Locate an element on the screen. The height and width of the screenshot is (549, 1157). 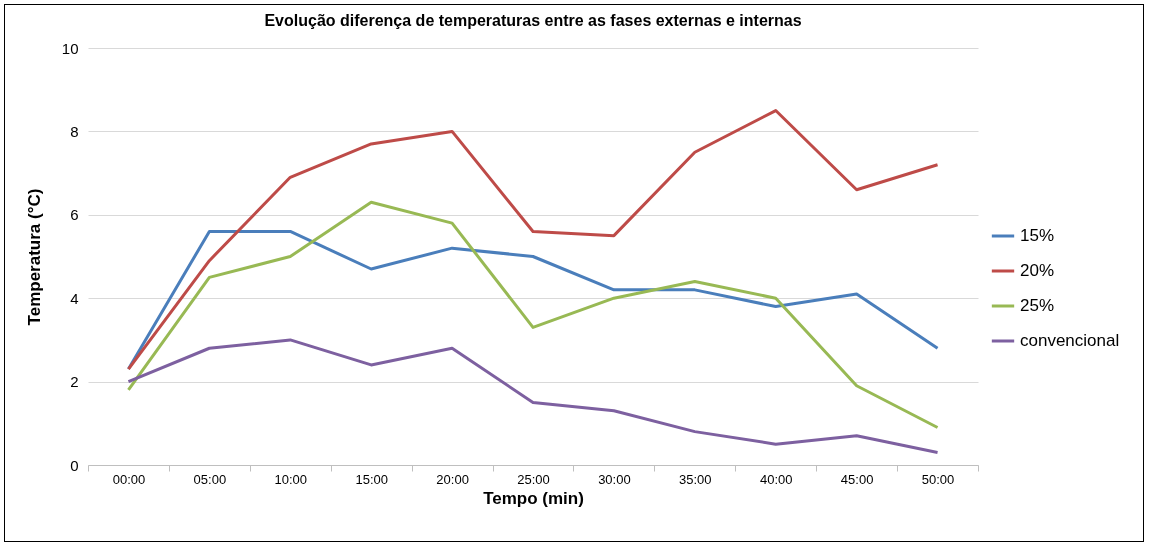
x-tick-label: 25:00 is located at coordinates (533, 479).